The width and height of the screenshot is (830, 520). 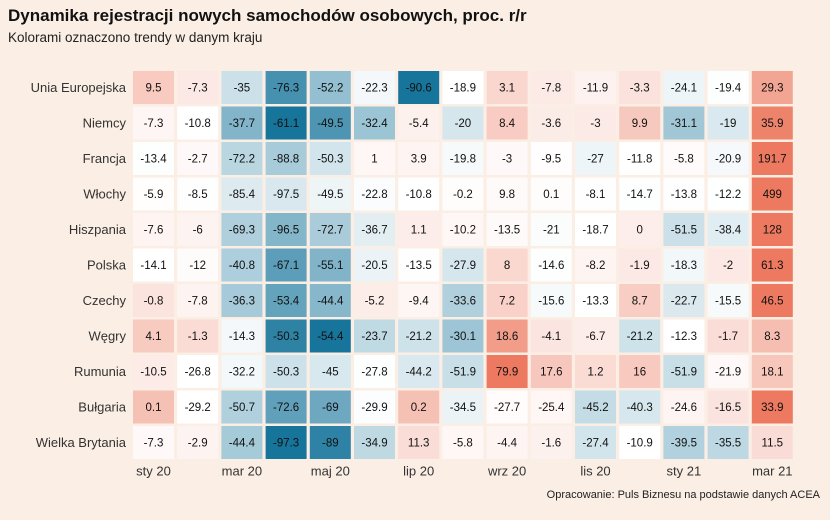 What do you see at coordinates (102, 407) in the screenshot?
I see `row-label: Bułgaria` at bounding box center [102, 407].